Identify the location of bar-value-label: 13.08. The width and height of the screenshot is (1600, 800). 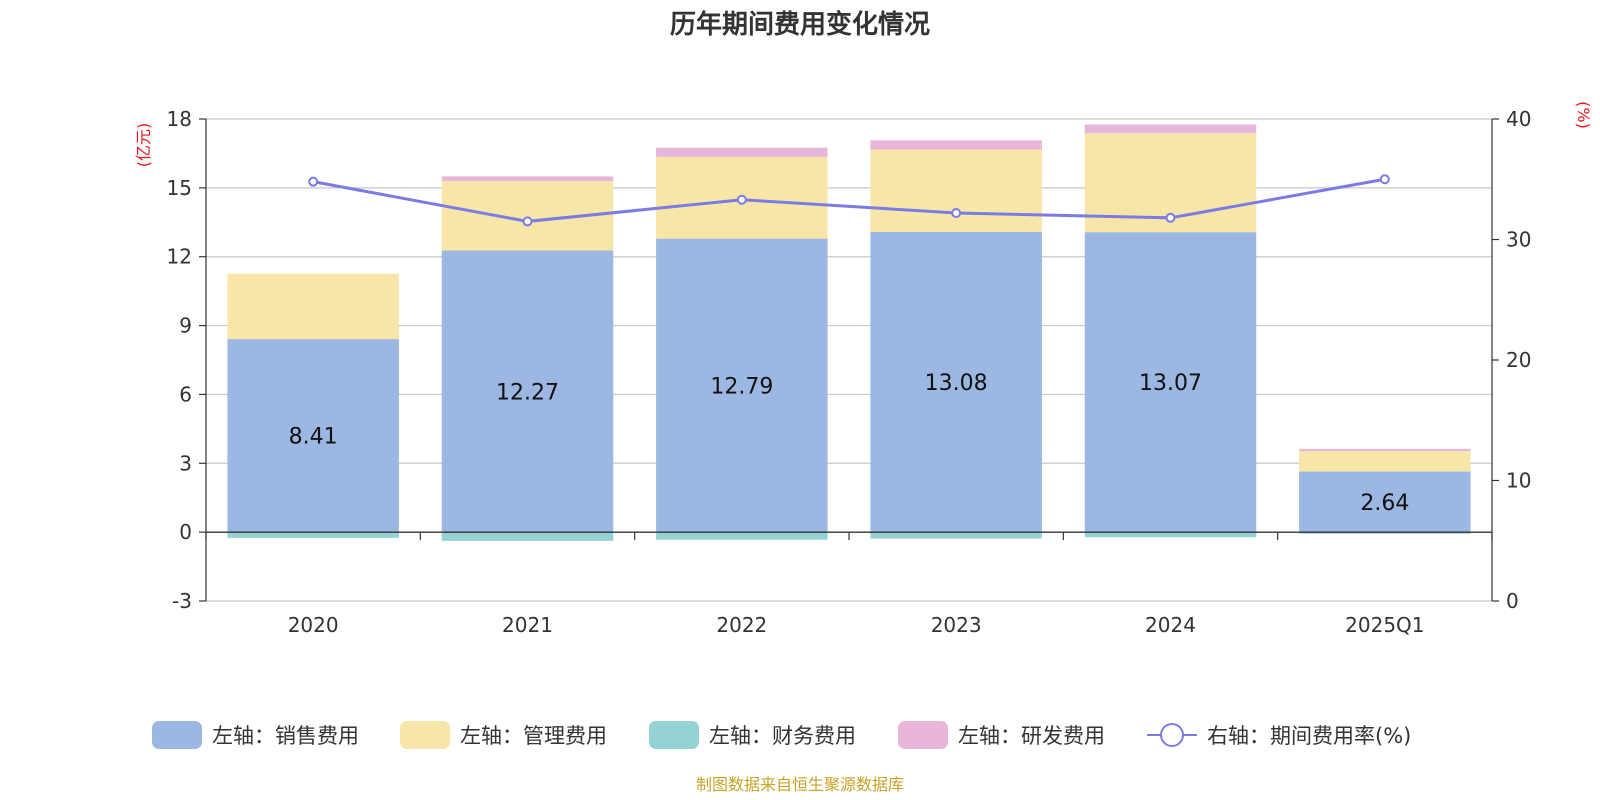
(956, 383).